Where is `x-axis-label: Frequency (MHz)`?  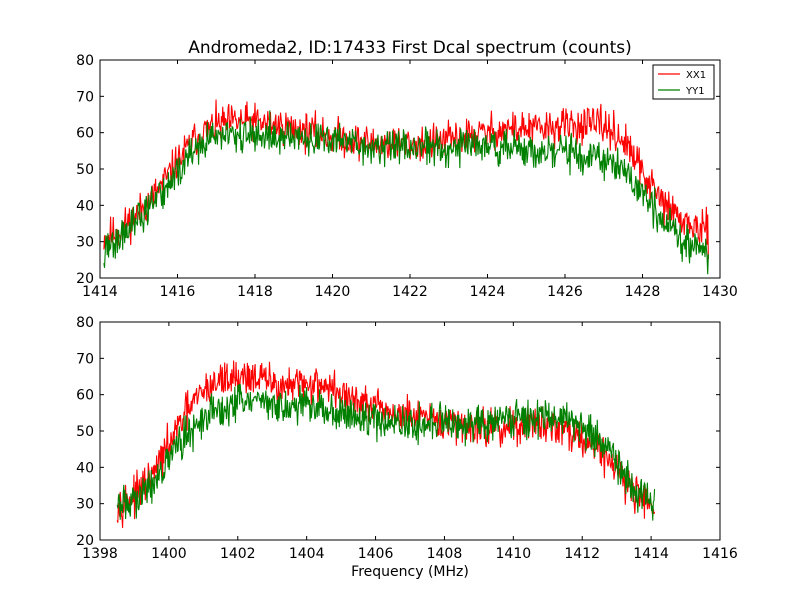 x-axis-label: Frequency (MHz) is located at coordinates (410, 572).